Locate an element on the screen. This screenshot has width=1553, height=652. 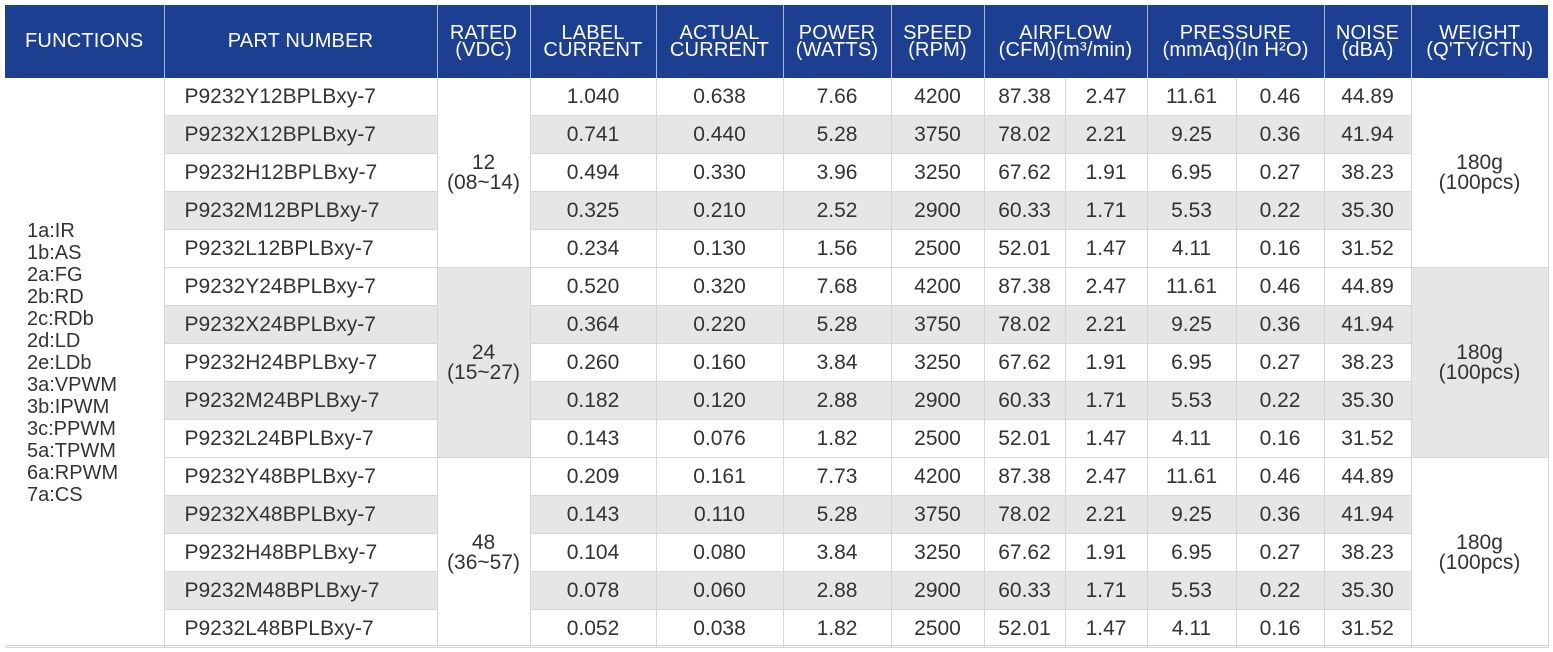
weight-line: (100pcs) is located at coordinates (1479, 182).